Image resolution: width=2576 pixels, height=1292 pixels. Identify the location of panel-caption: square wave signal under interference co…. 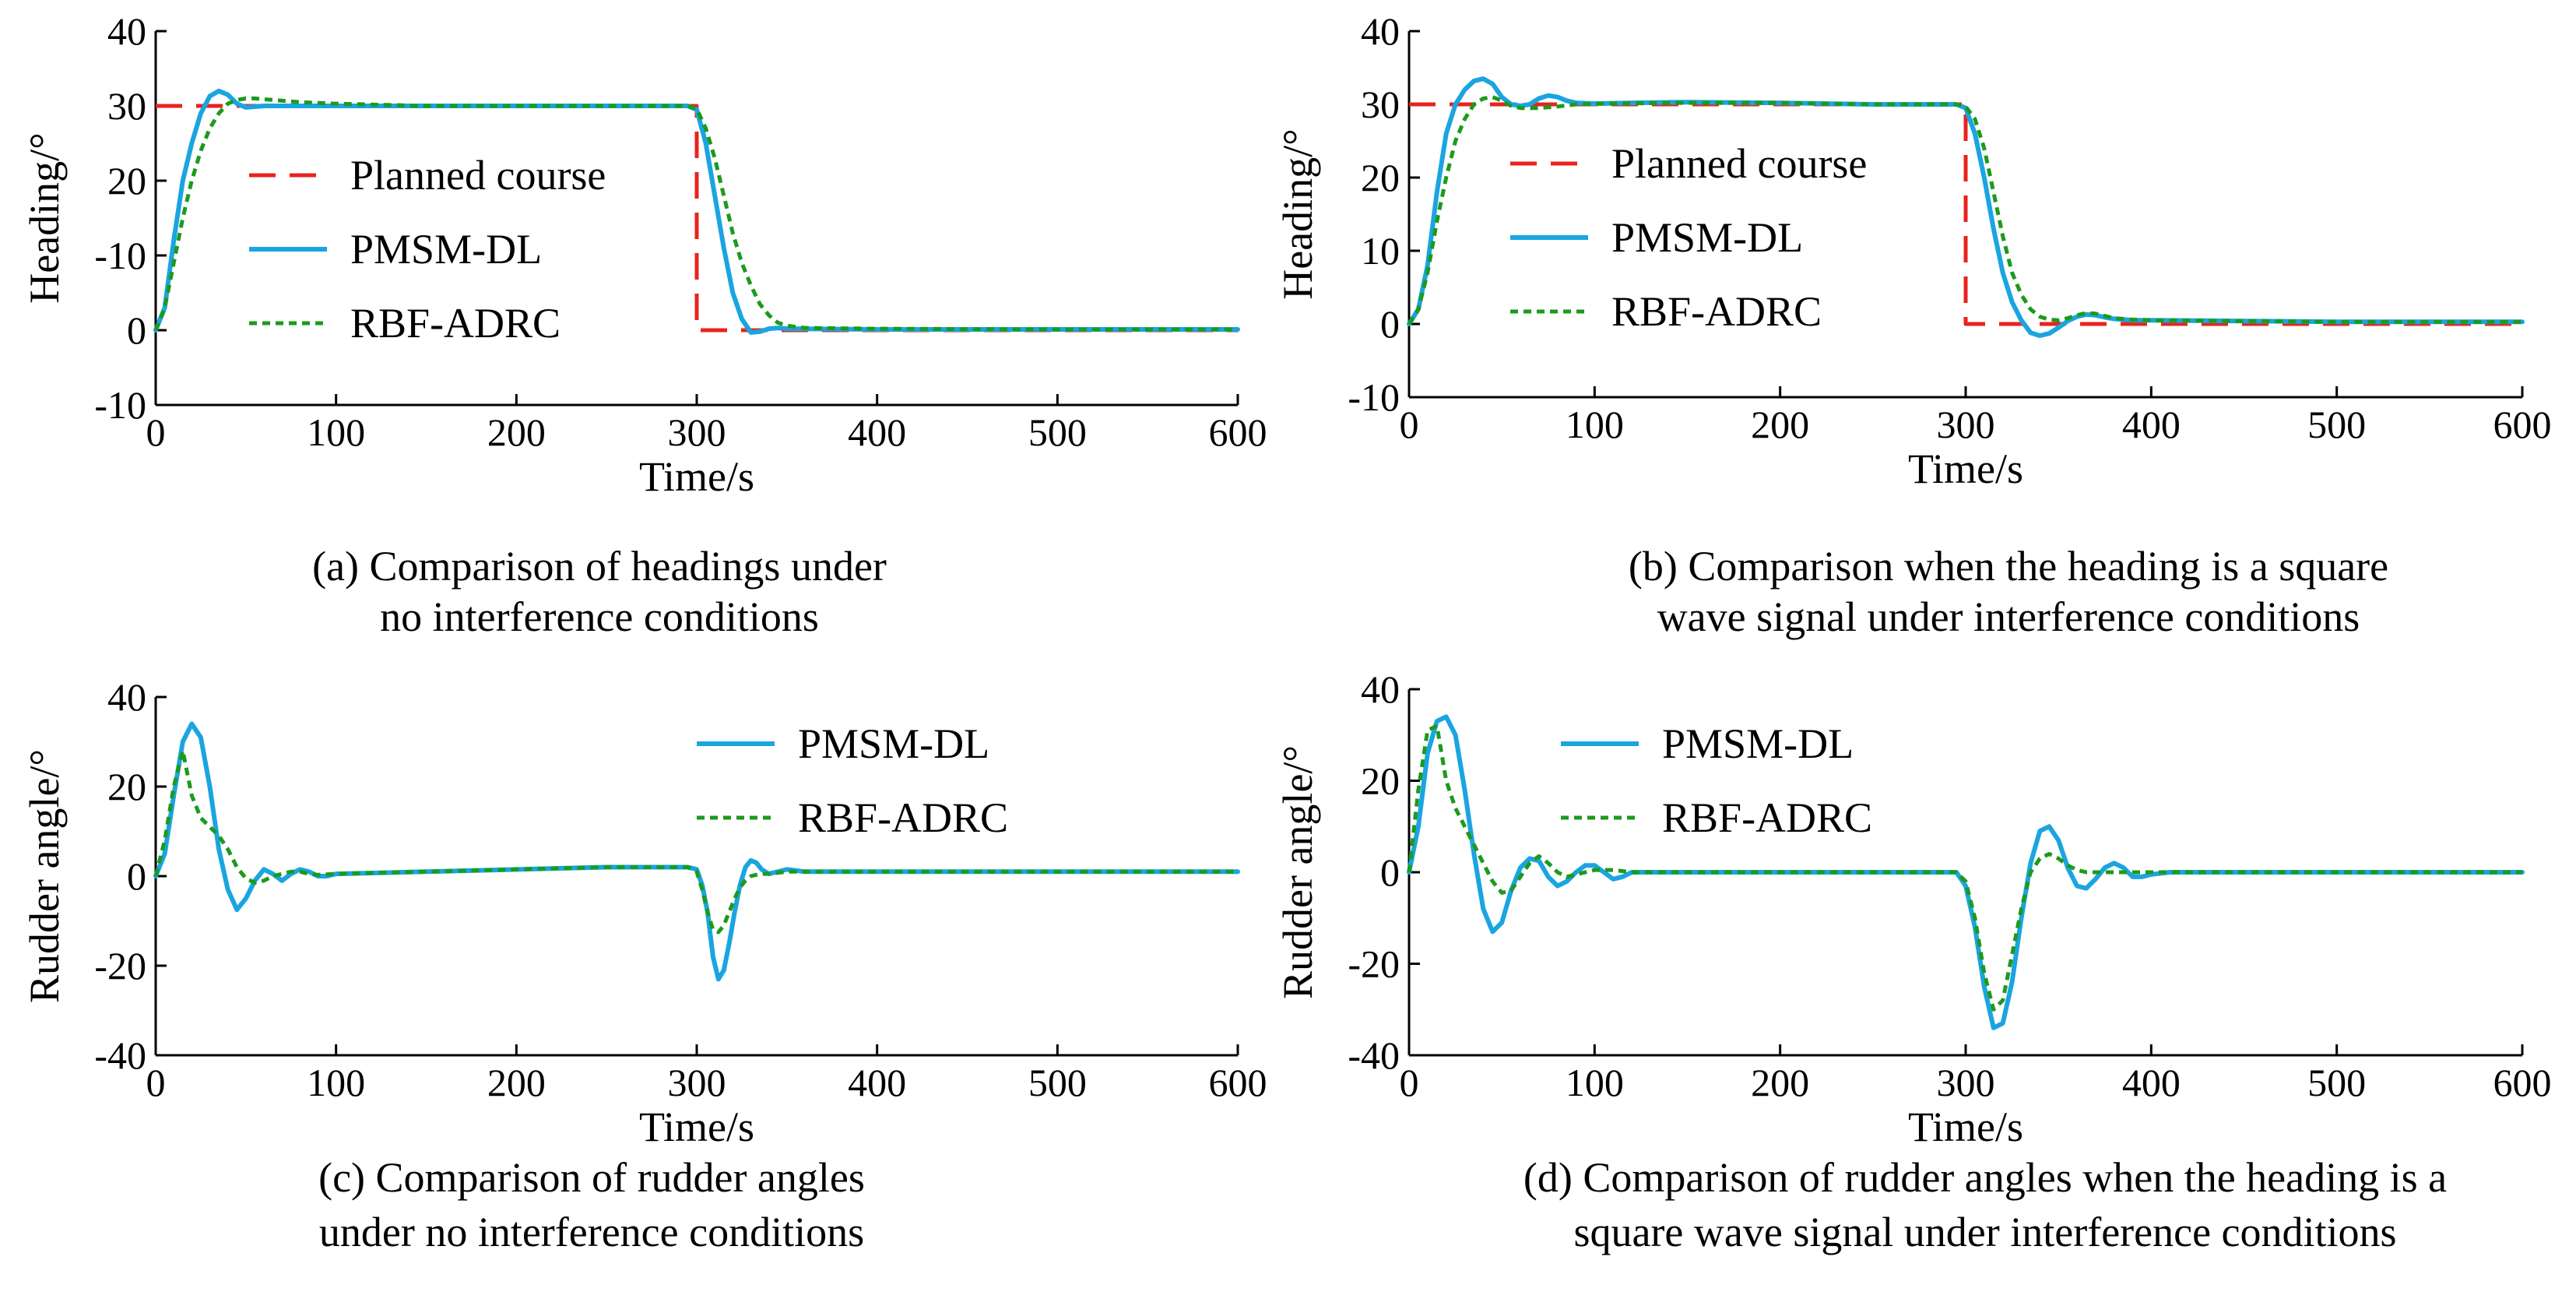
(1984, 1232).